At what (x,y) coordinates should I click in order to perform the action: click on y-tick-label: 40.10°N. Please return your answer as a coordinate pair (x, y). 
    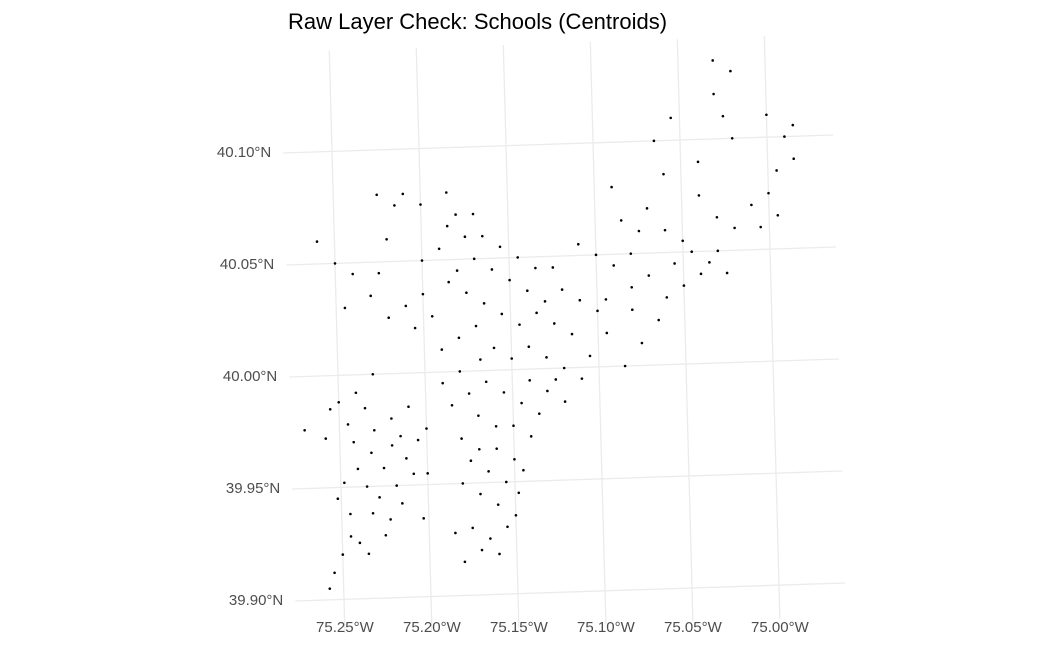
    Looking at the image, I should click on (244, 152).